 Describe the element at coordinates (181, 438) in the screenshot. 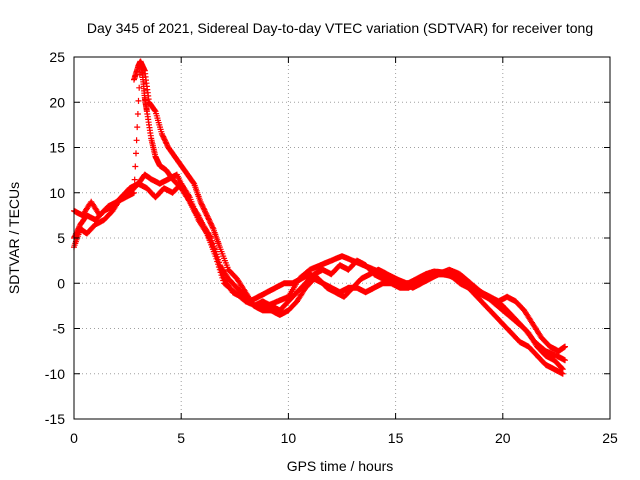

I see `x-tick-label: 5` at that location.